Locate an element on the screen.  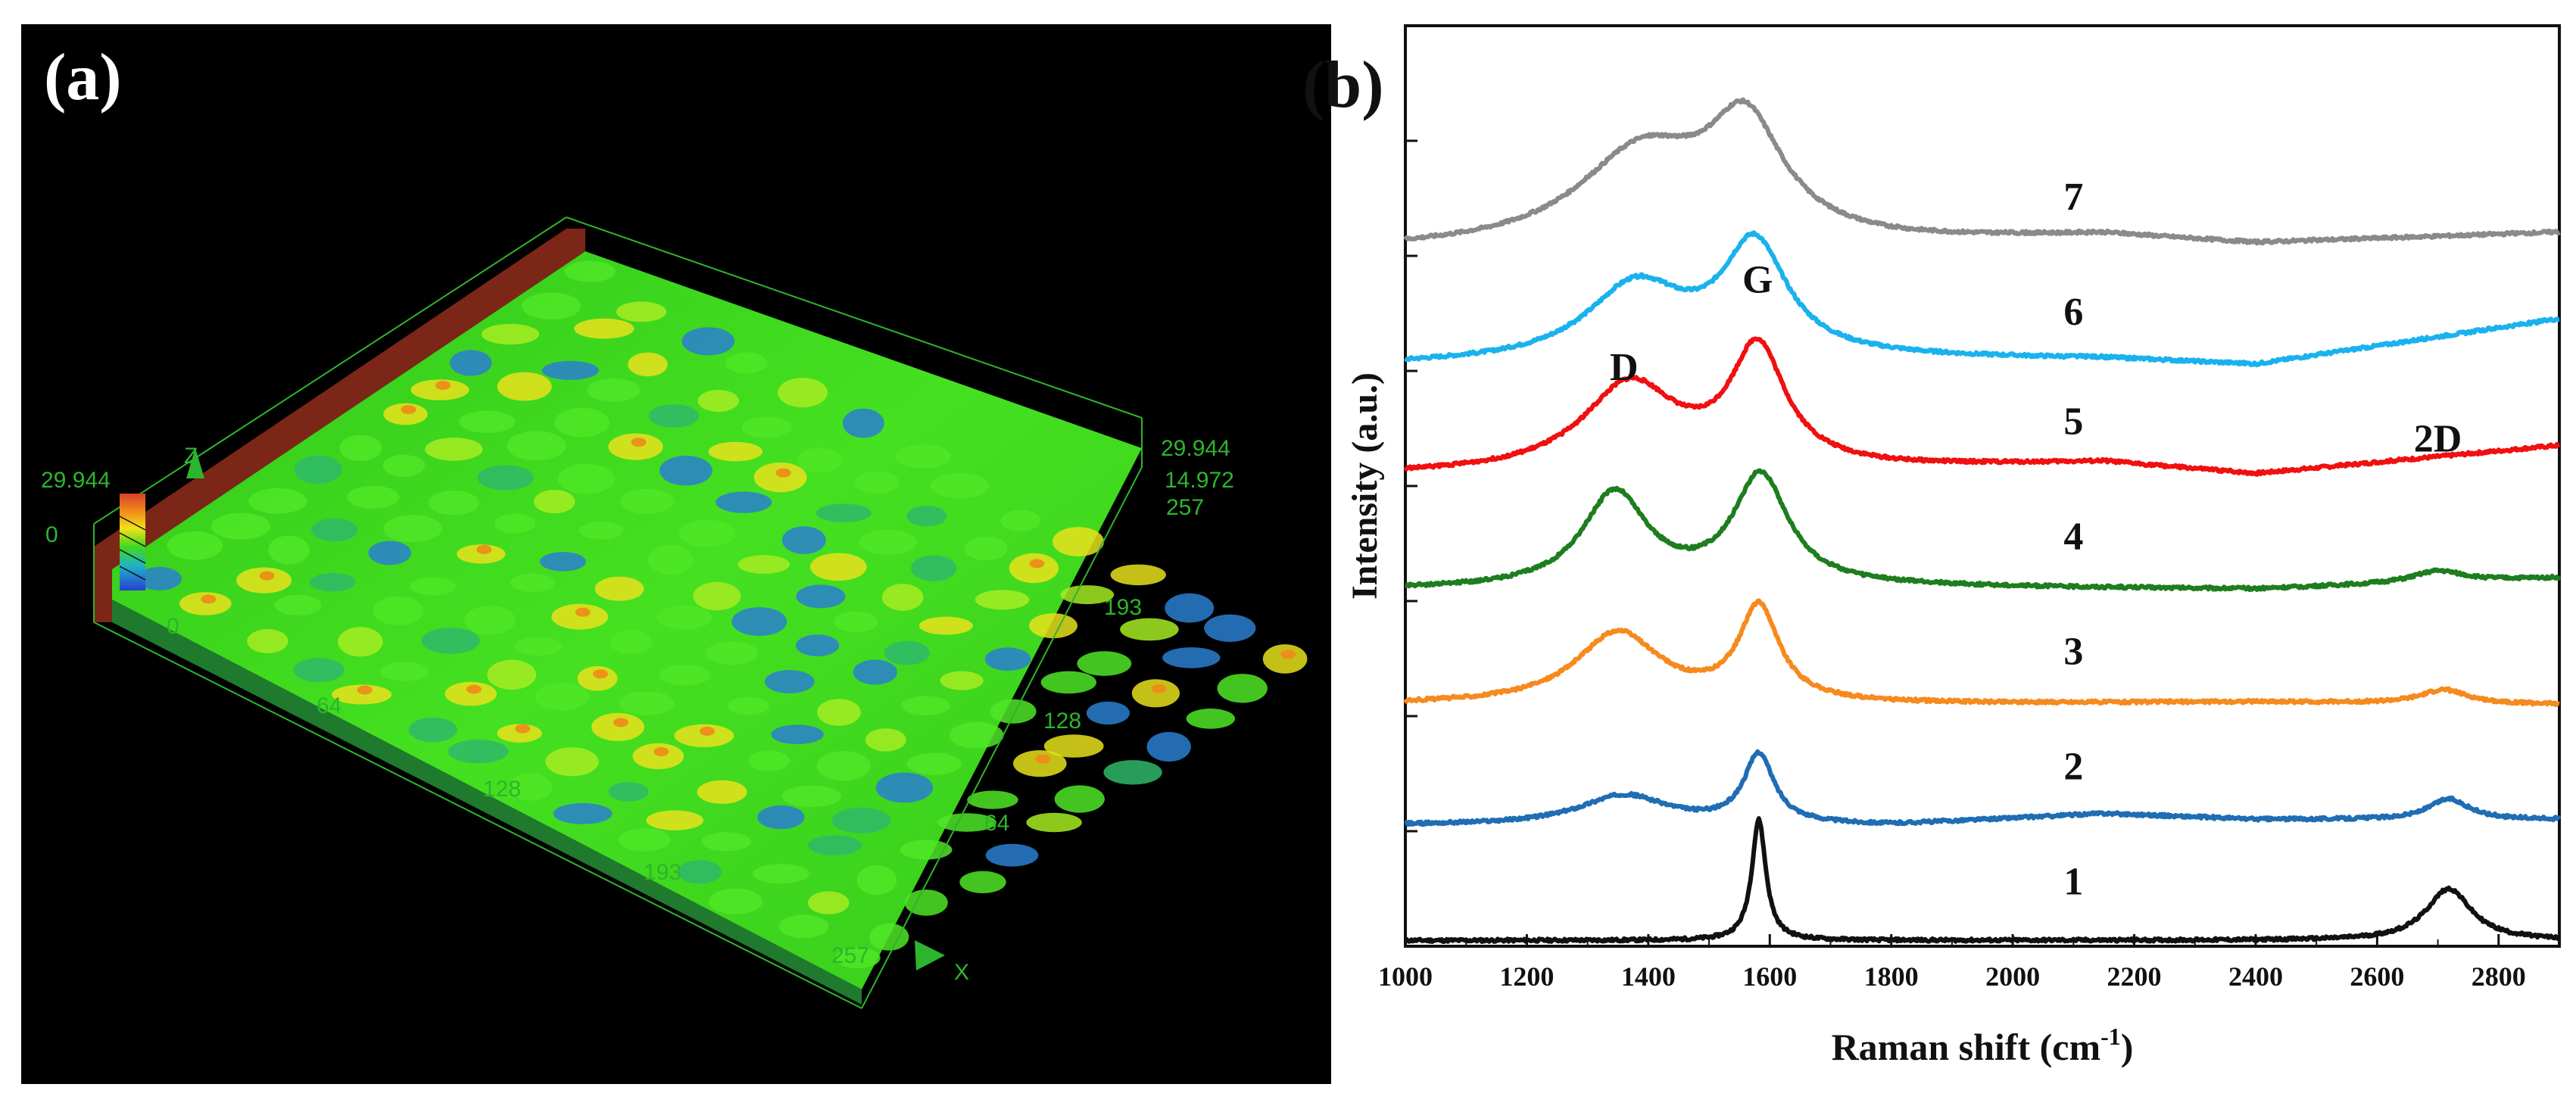
peak-annotation-D: D is located at coordinates (1624, 367).